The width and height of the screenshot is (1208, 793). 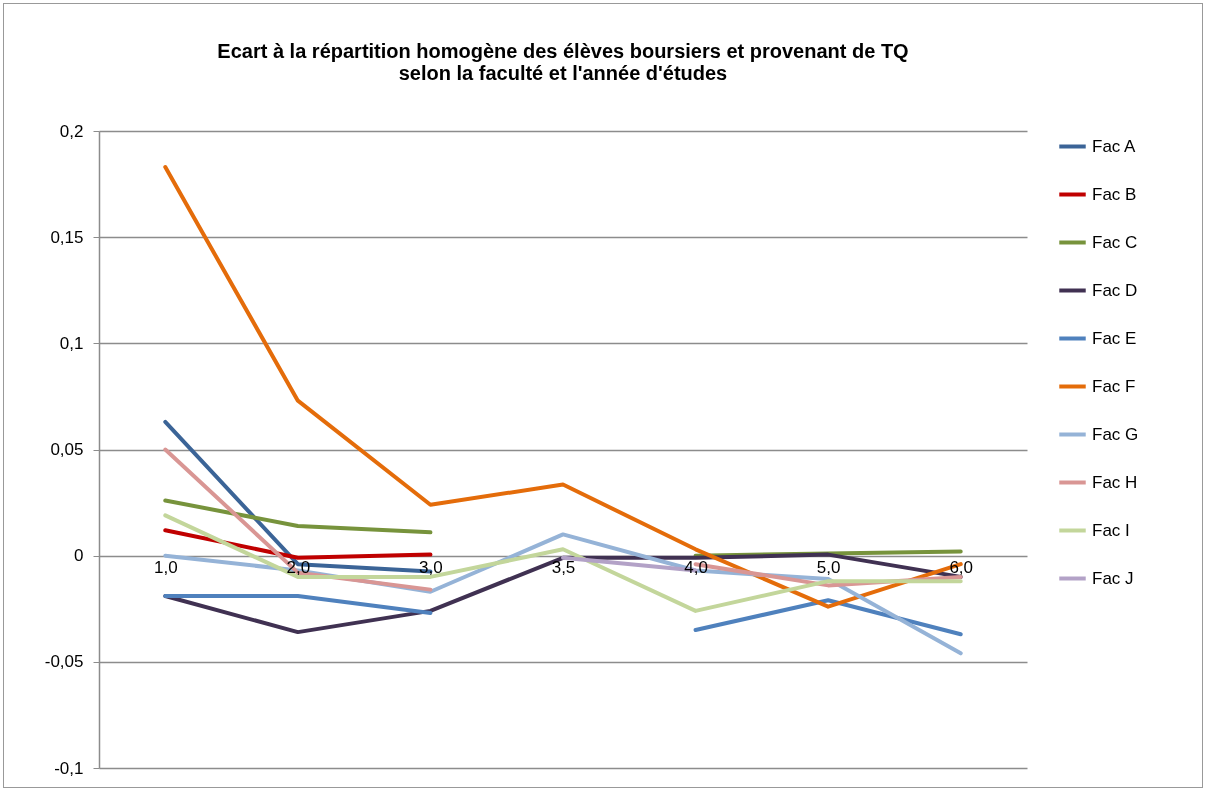 What do you see at coordinates (69, 768) in the screenshot?
I see `y-tick-label: -0,1` at bounding box center [69, 768].